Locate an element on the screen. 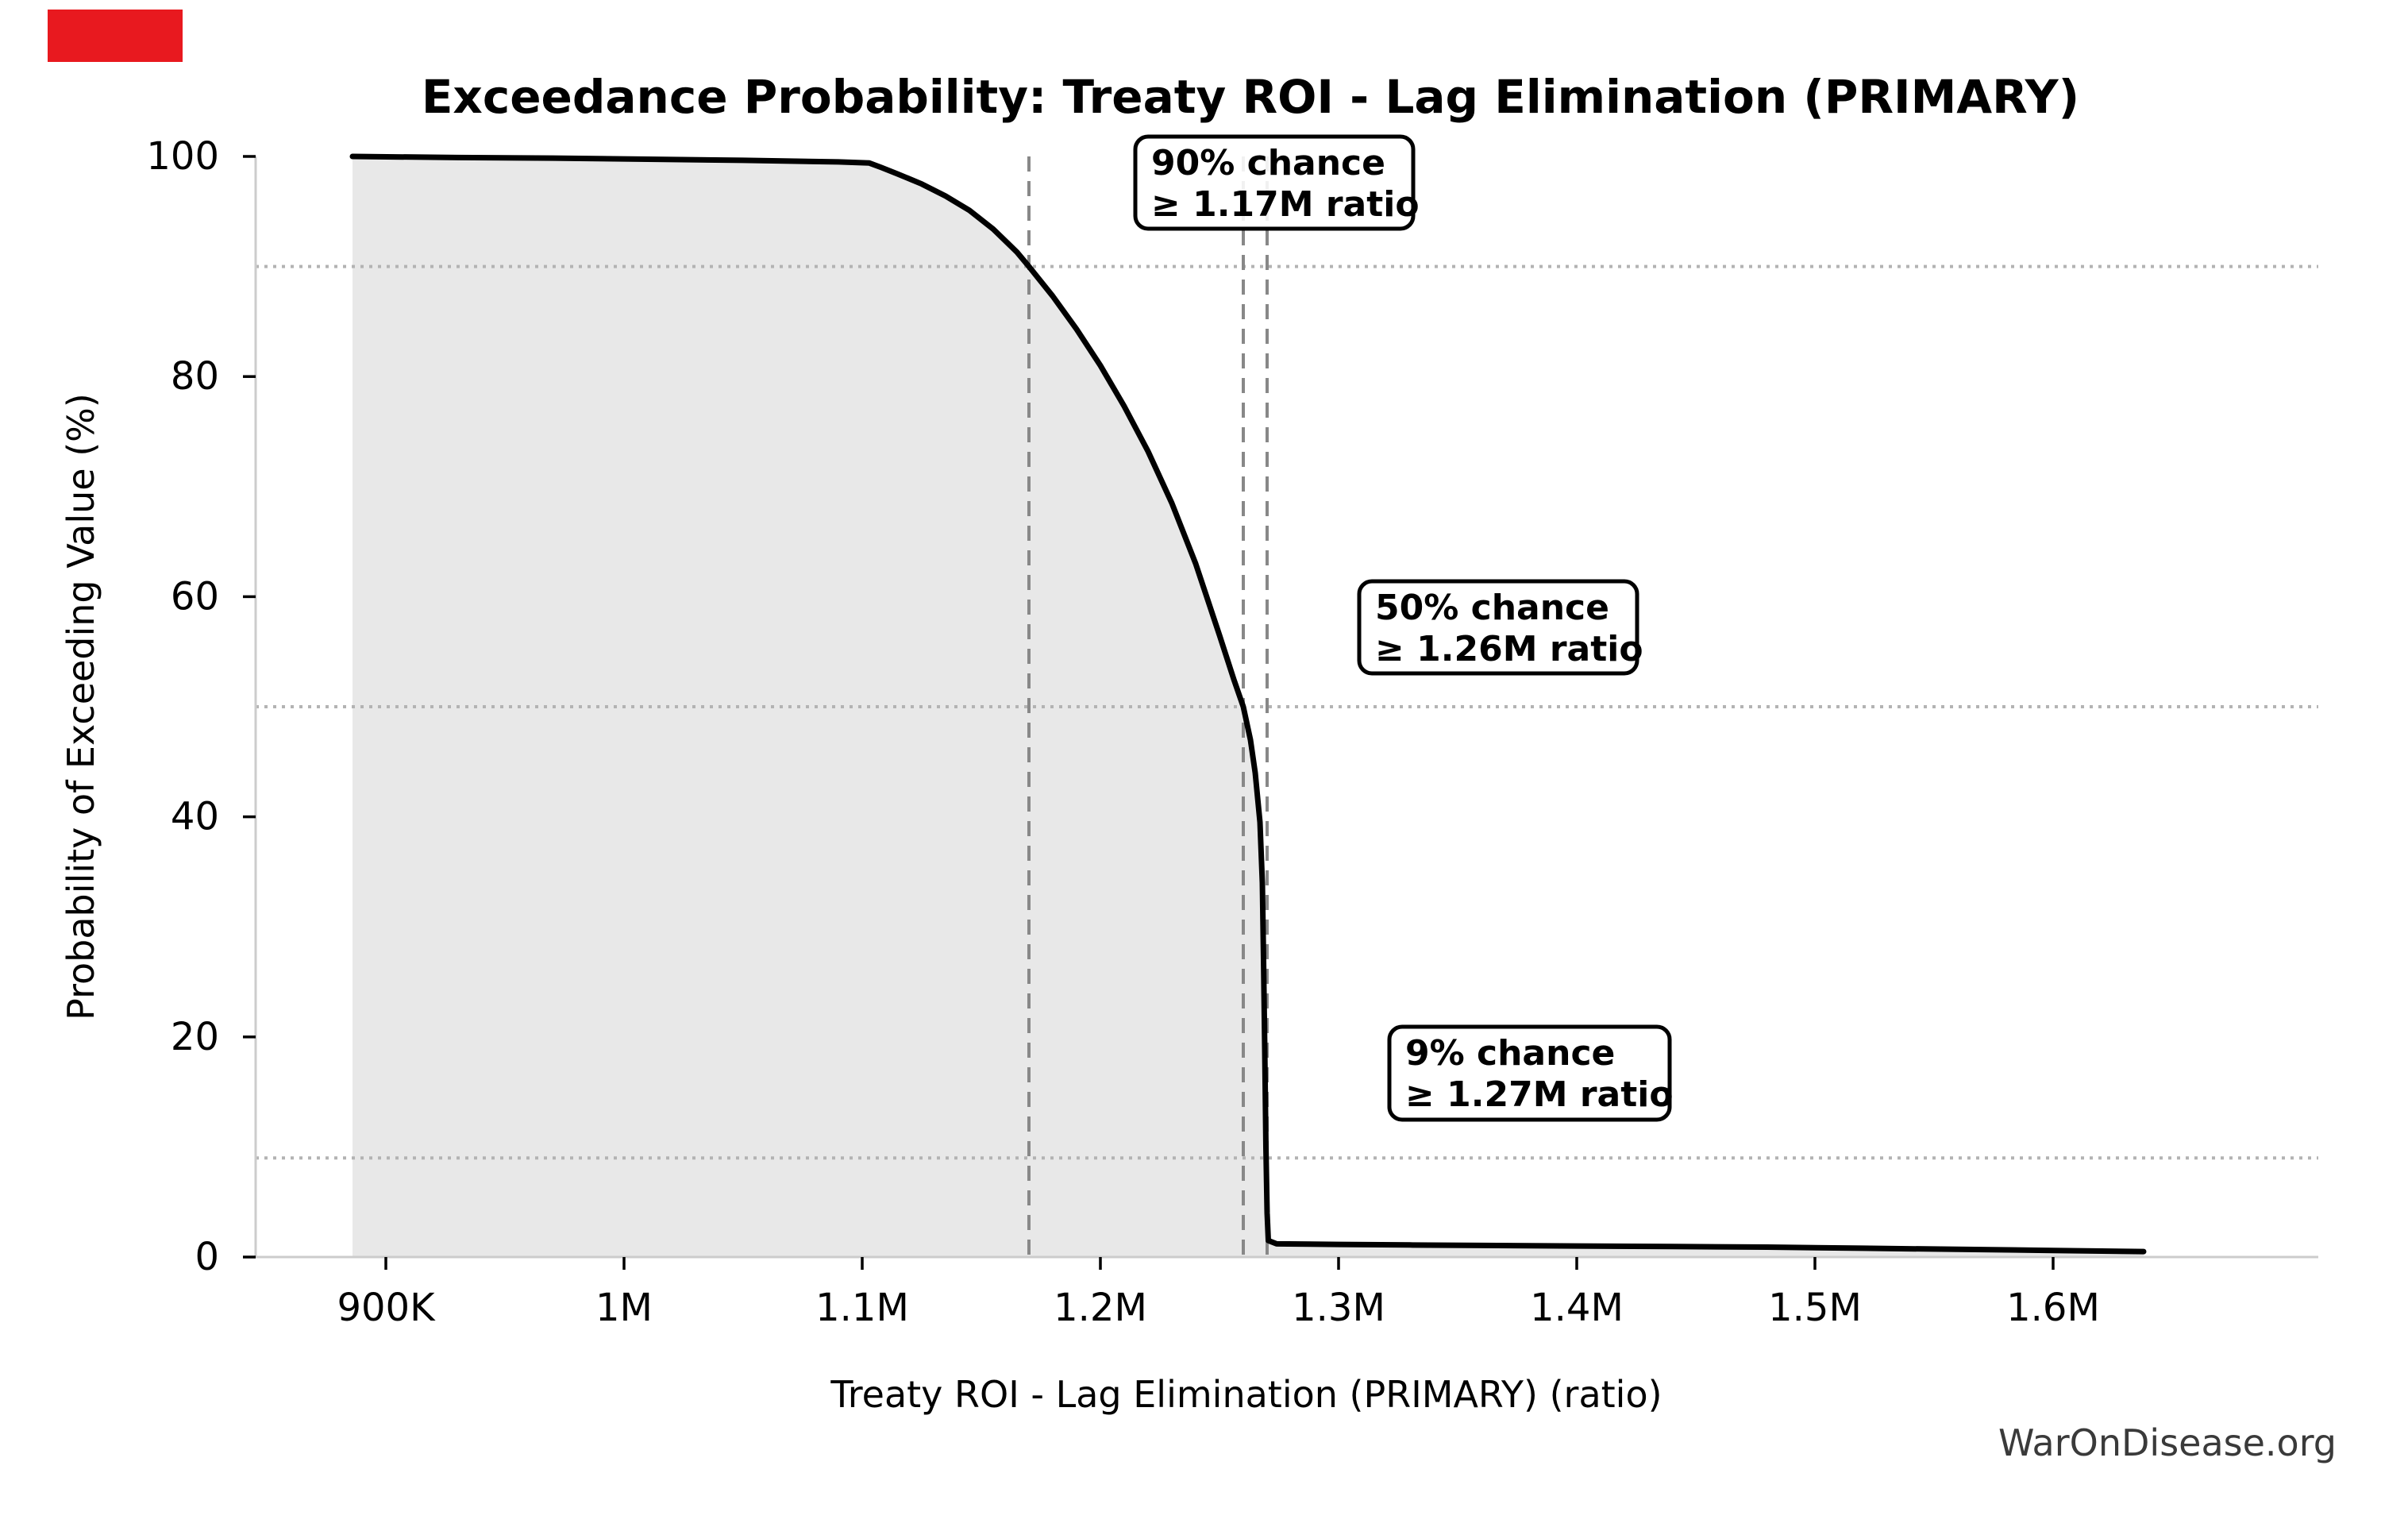 This screenshot has height=1531, width=2408. y-tick-label-40: 40 is located at coordinates (195, 817).